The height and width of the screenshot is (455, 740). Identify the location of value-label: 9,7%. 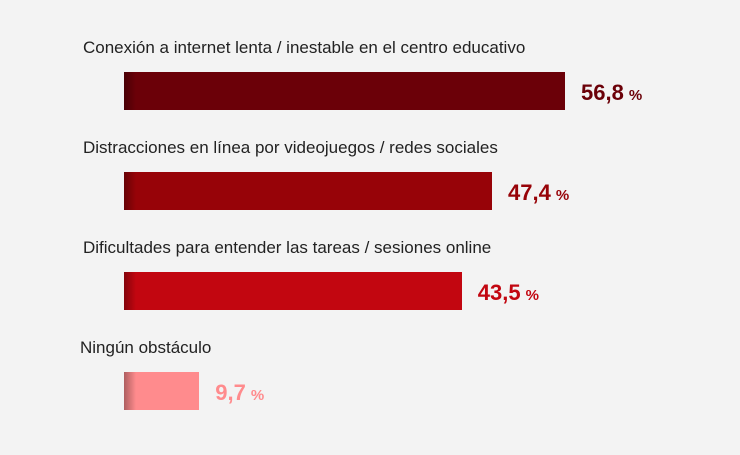
(239, 393).